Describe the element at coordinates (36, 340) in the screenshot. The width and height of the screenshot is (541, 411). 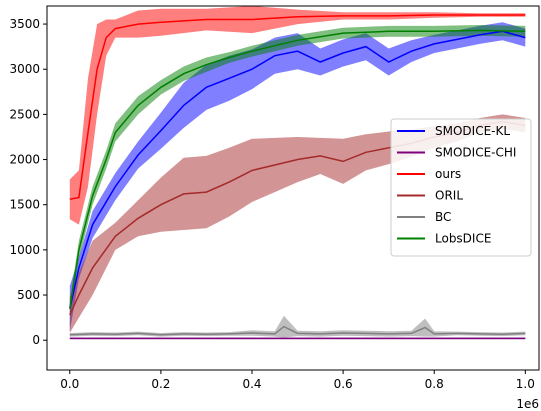
I see `y-tick-label: 0` at that location.